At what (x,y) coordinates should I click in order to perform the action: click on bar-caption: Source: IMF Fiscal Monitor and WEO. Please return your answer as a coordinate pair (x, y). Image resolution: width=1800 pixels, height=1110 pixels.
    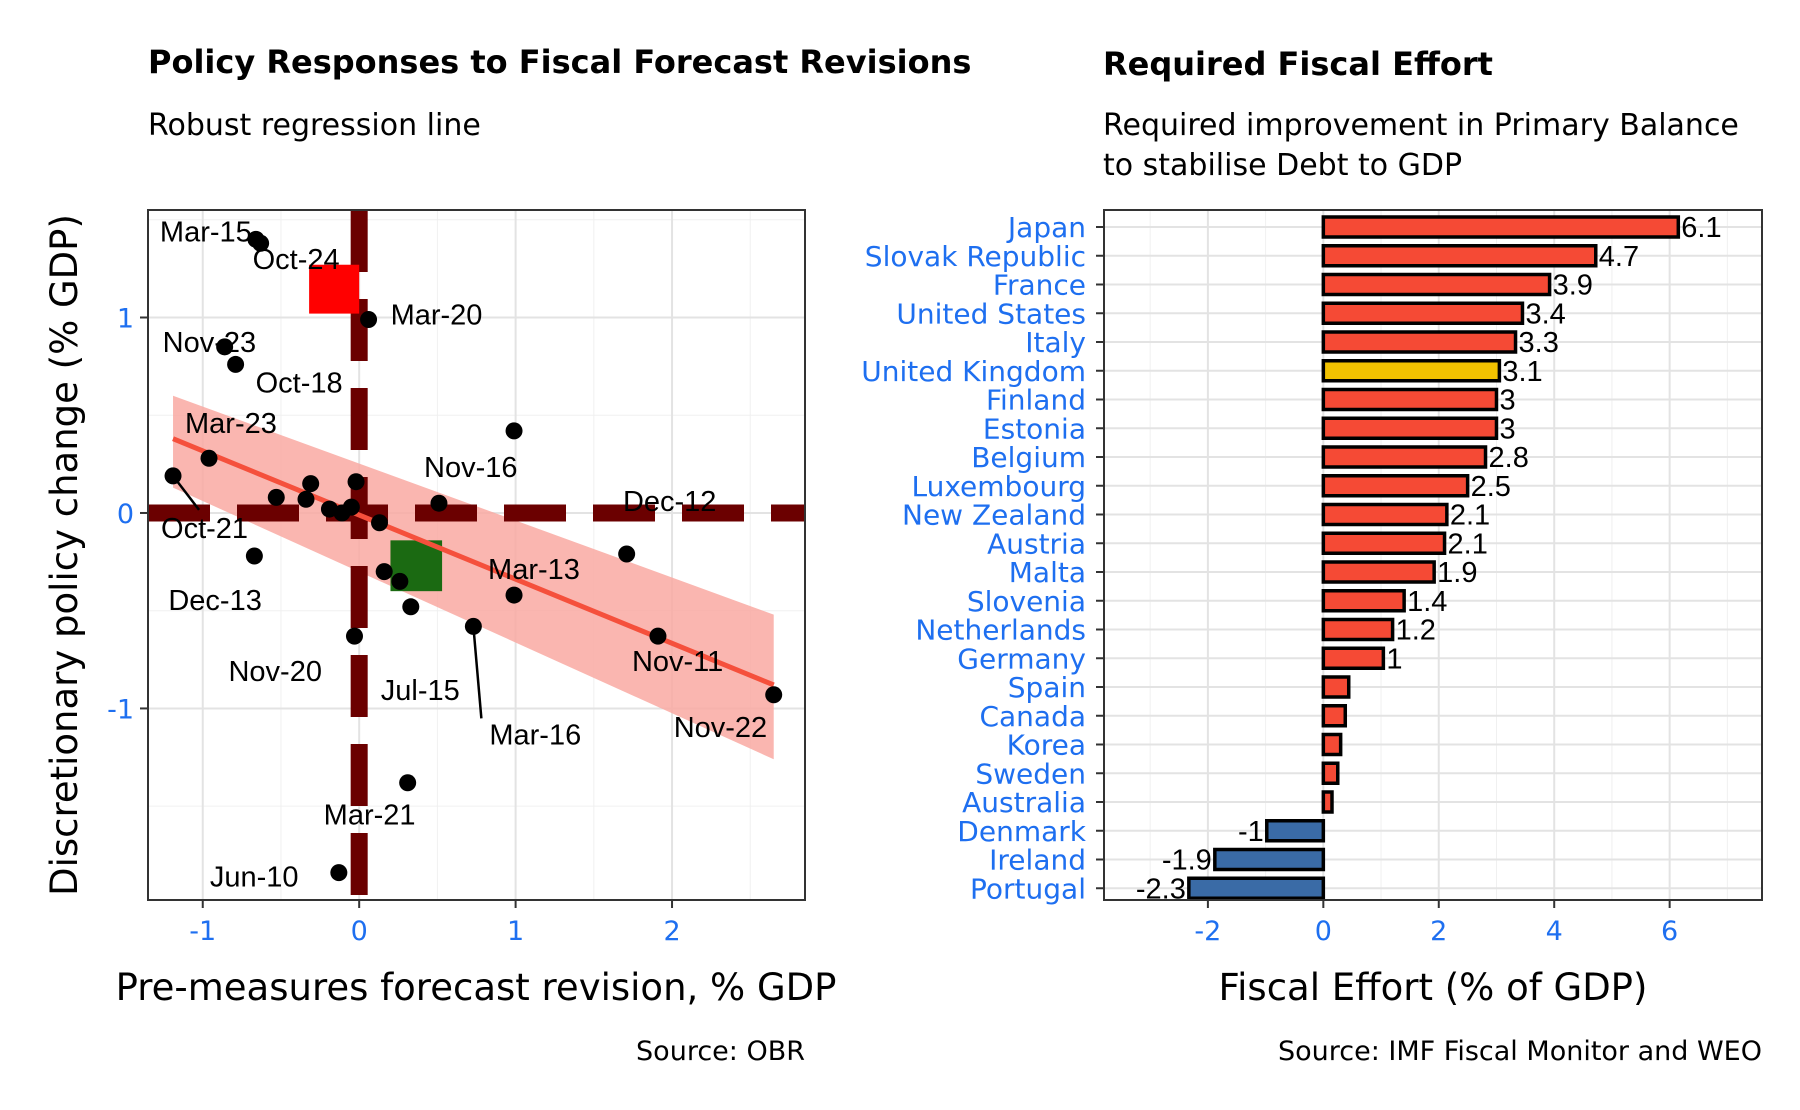
    Looking at the image, I should click on (1520, 1051).